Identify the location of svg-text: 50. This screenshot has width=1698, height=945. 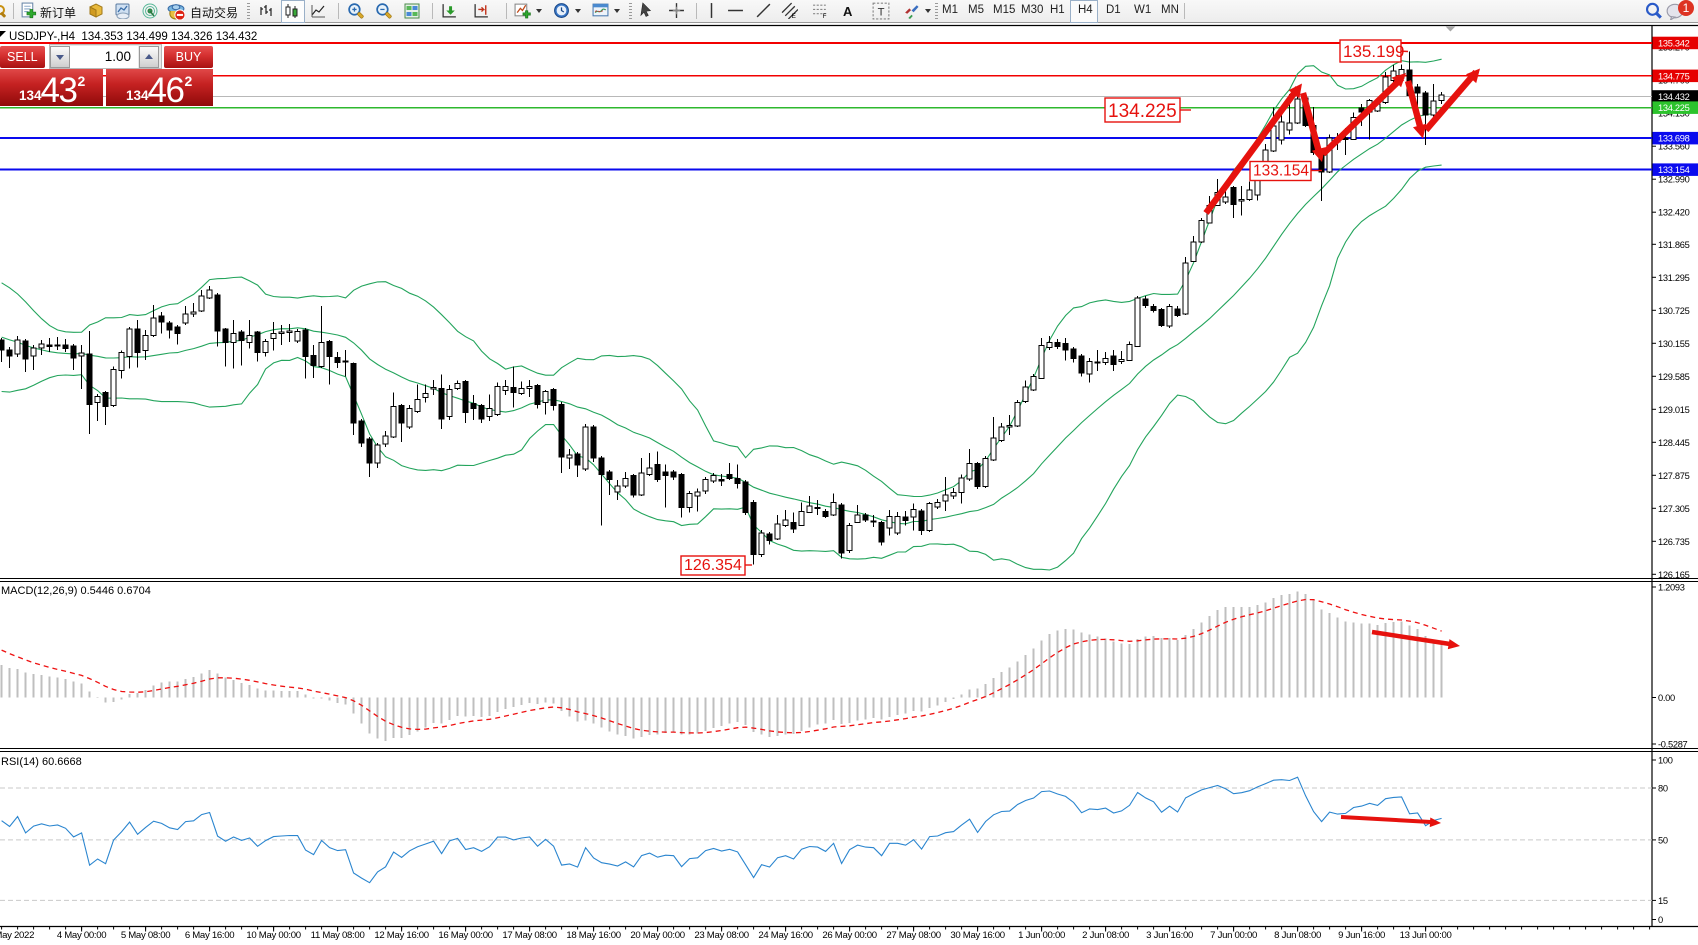
(1663, 840).